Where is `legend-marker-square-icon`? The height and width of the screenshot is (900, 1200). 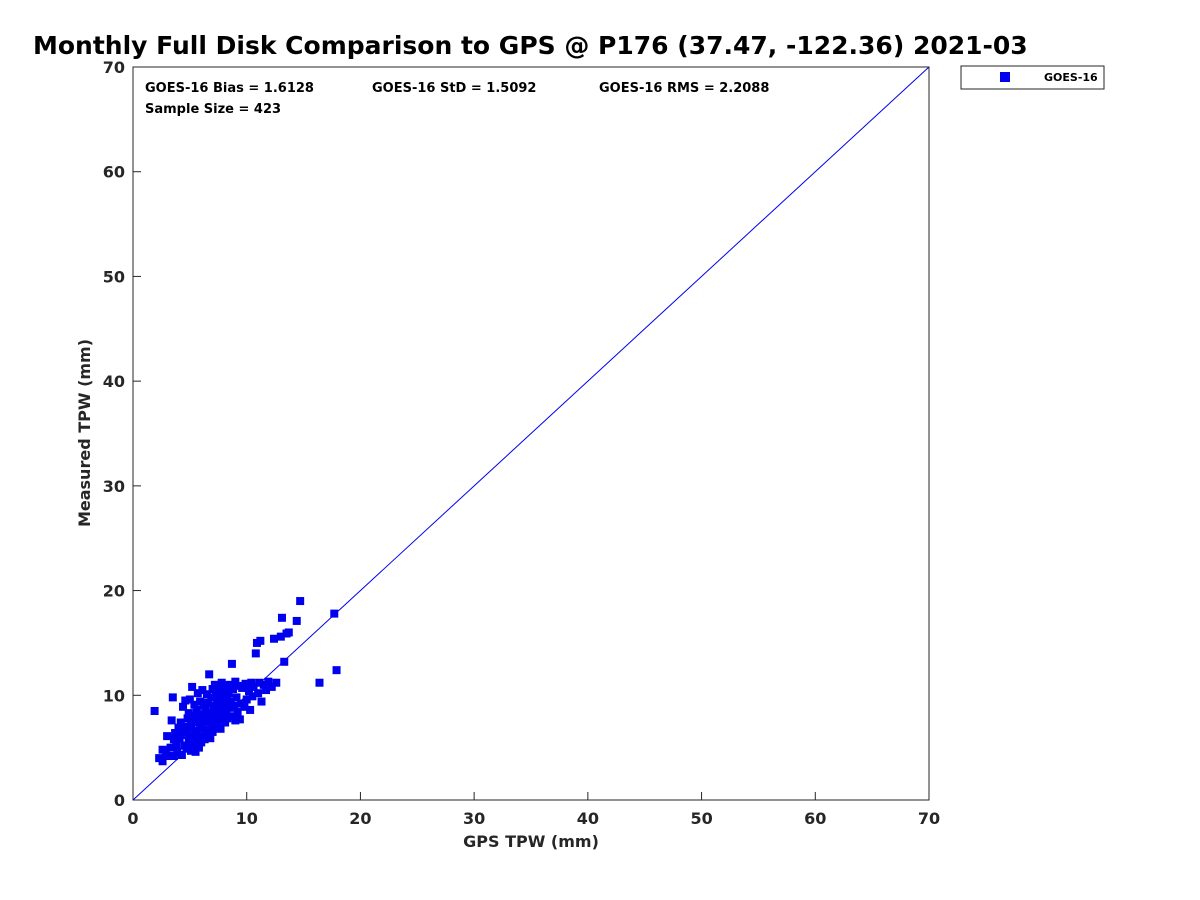
legend-marker-square-icon is located at coordinates (1005, 77).